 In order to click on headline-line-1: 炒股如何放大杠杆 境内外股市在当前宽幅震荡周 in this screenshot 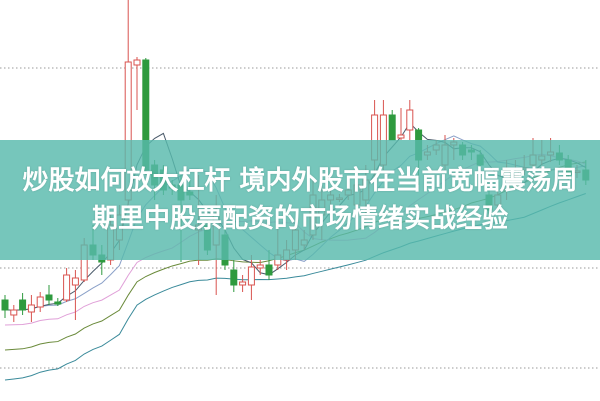, I will do `click(300, 181)`.